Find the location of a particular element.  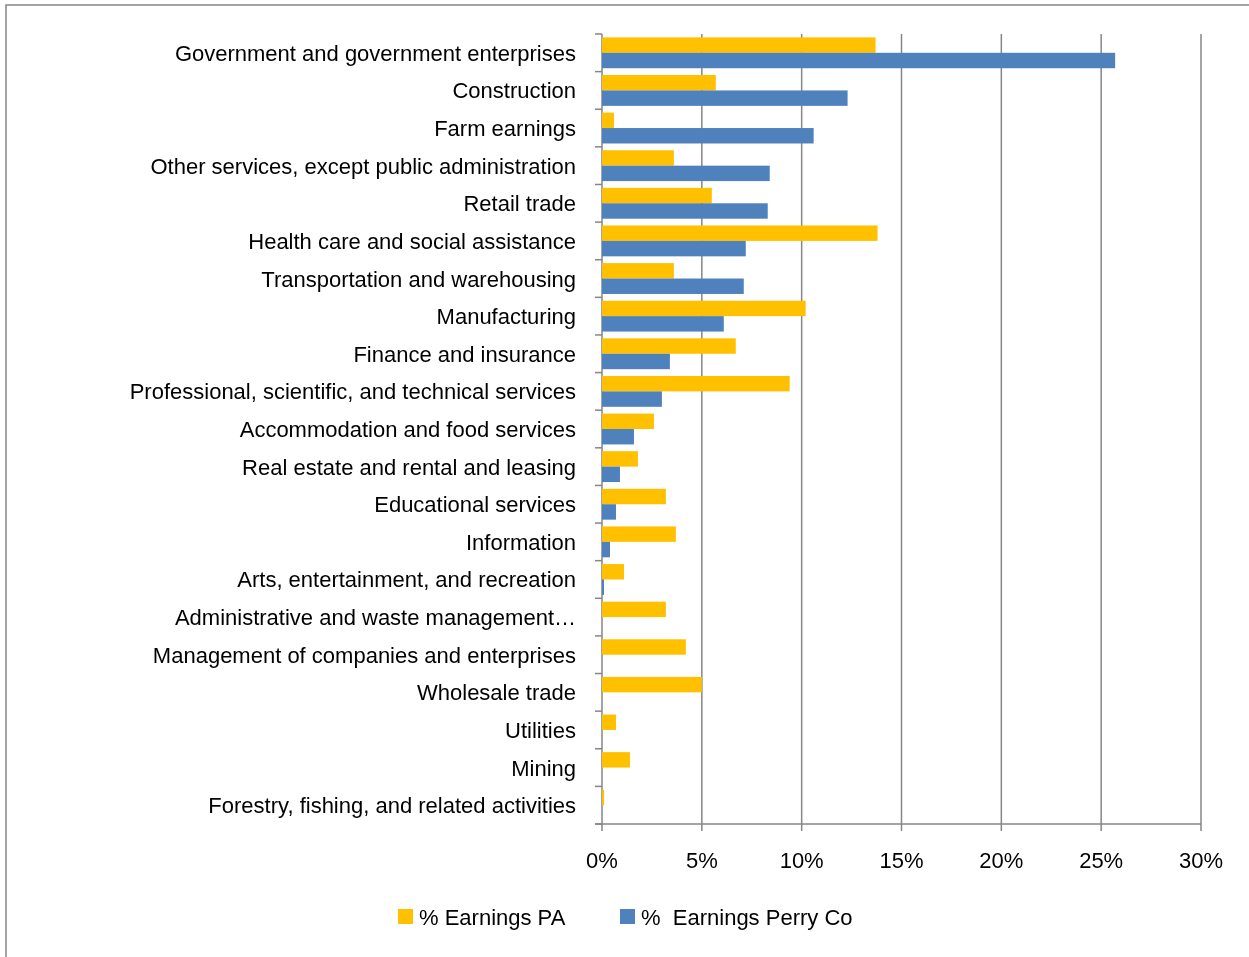

y-tick-label: Transportation and warehousing is located at coordinates (418, 279).